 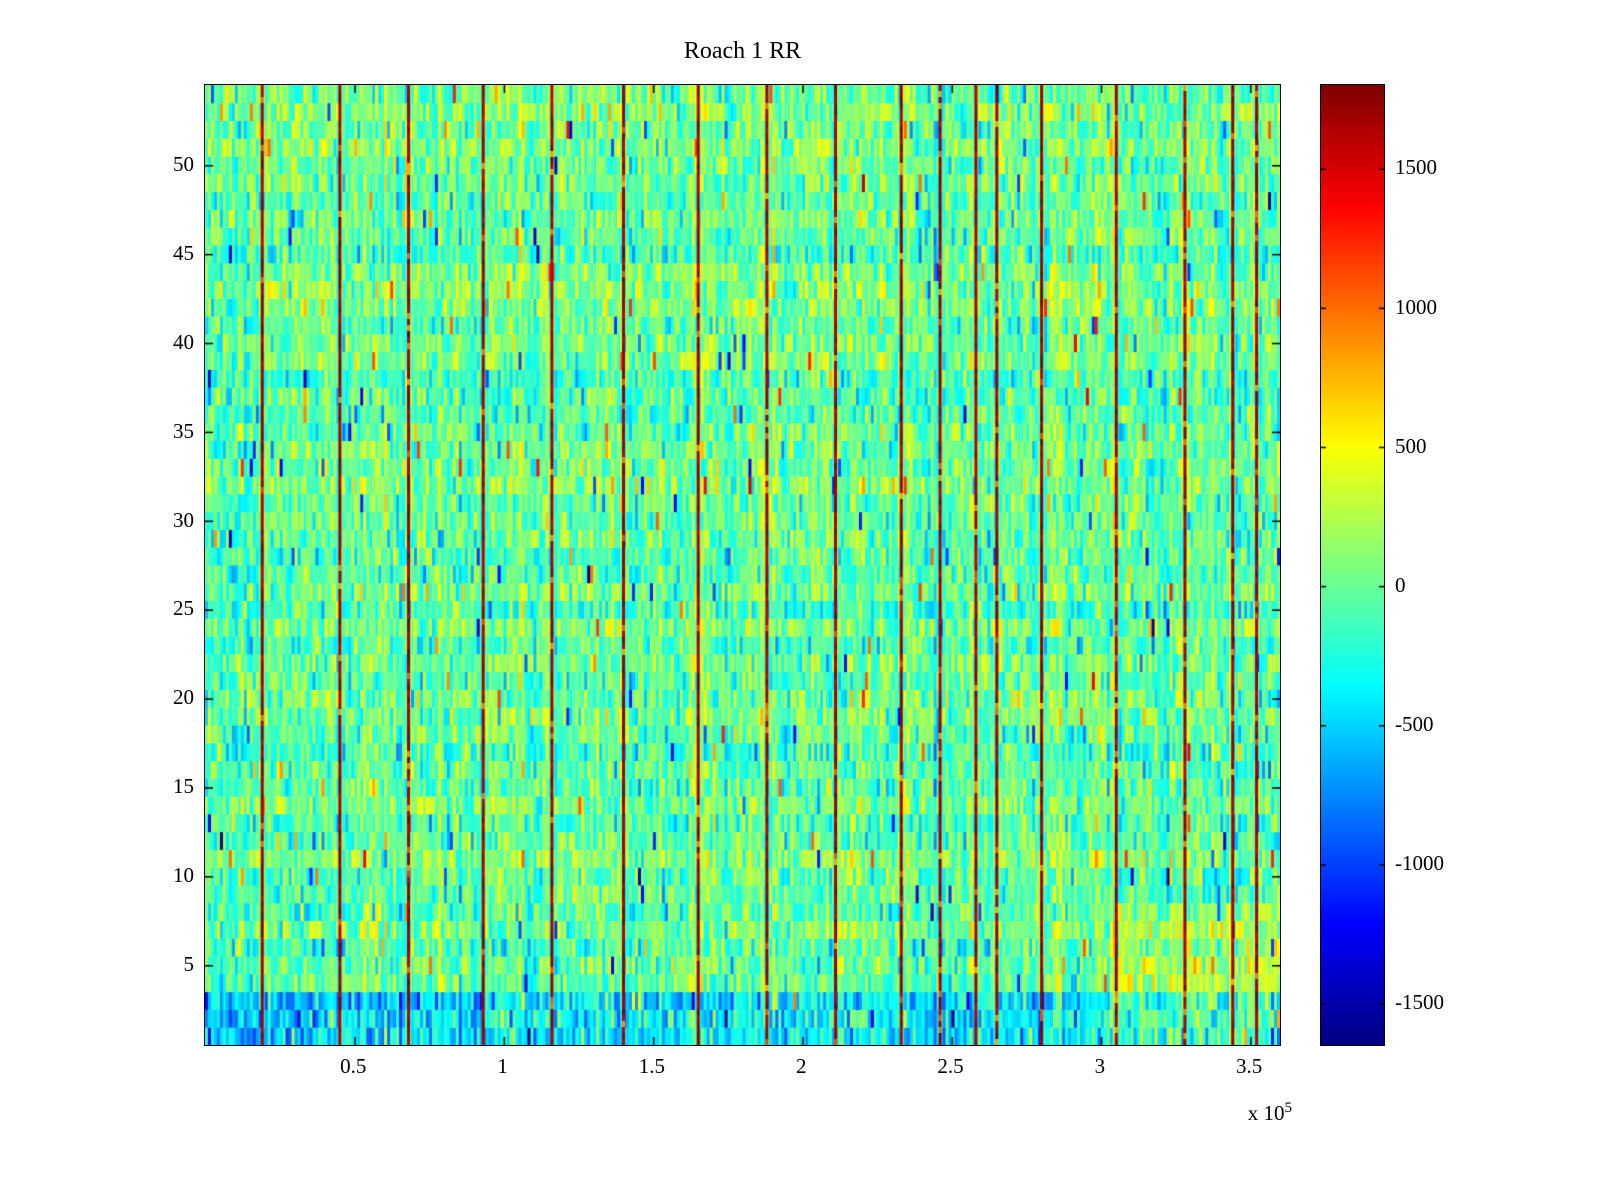 What do you see at coordinates (1196, 1113) in the screenshot?
I see `x-axis-multiplier-label: x 105` at bounding box center [1196, 1113].